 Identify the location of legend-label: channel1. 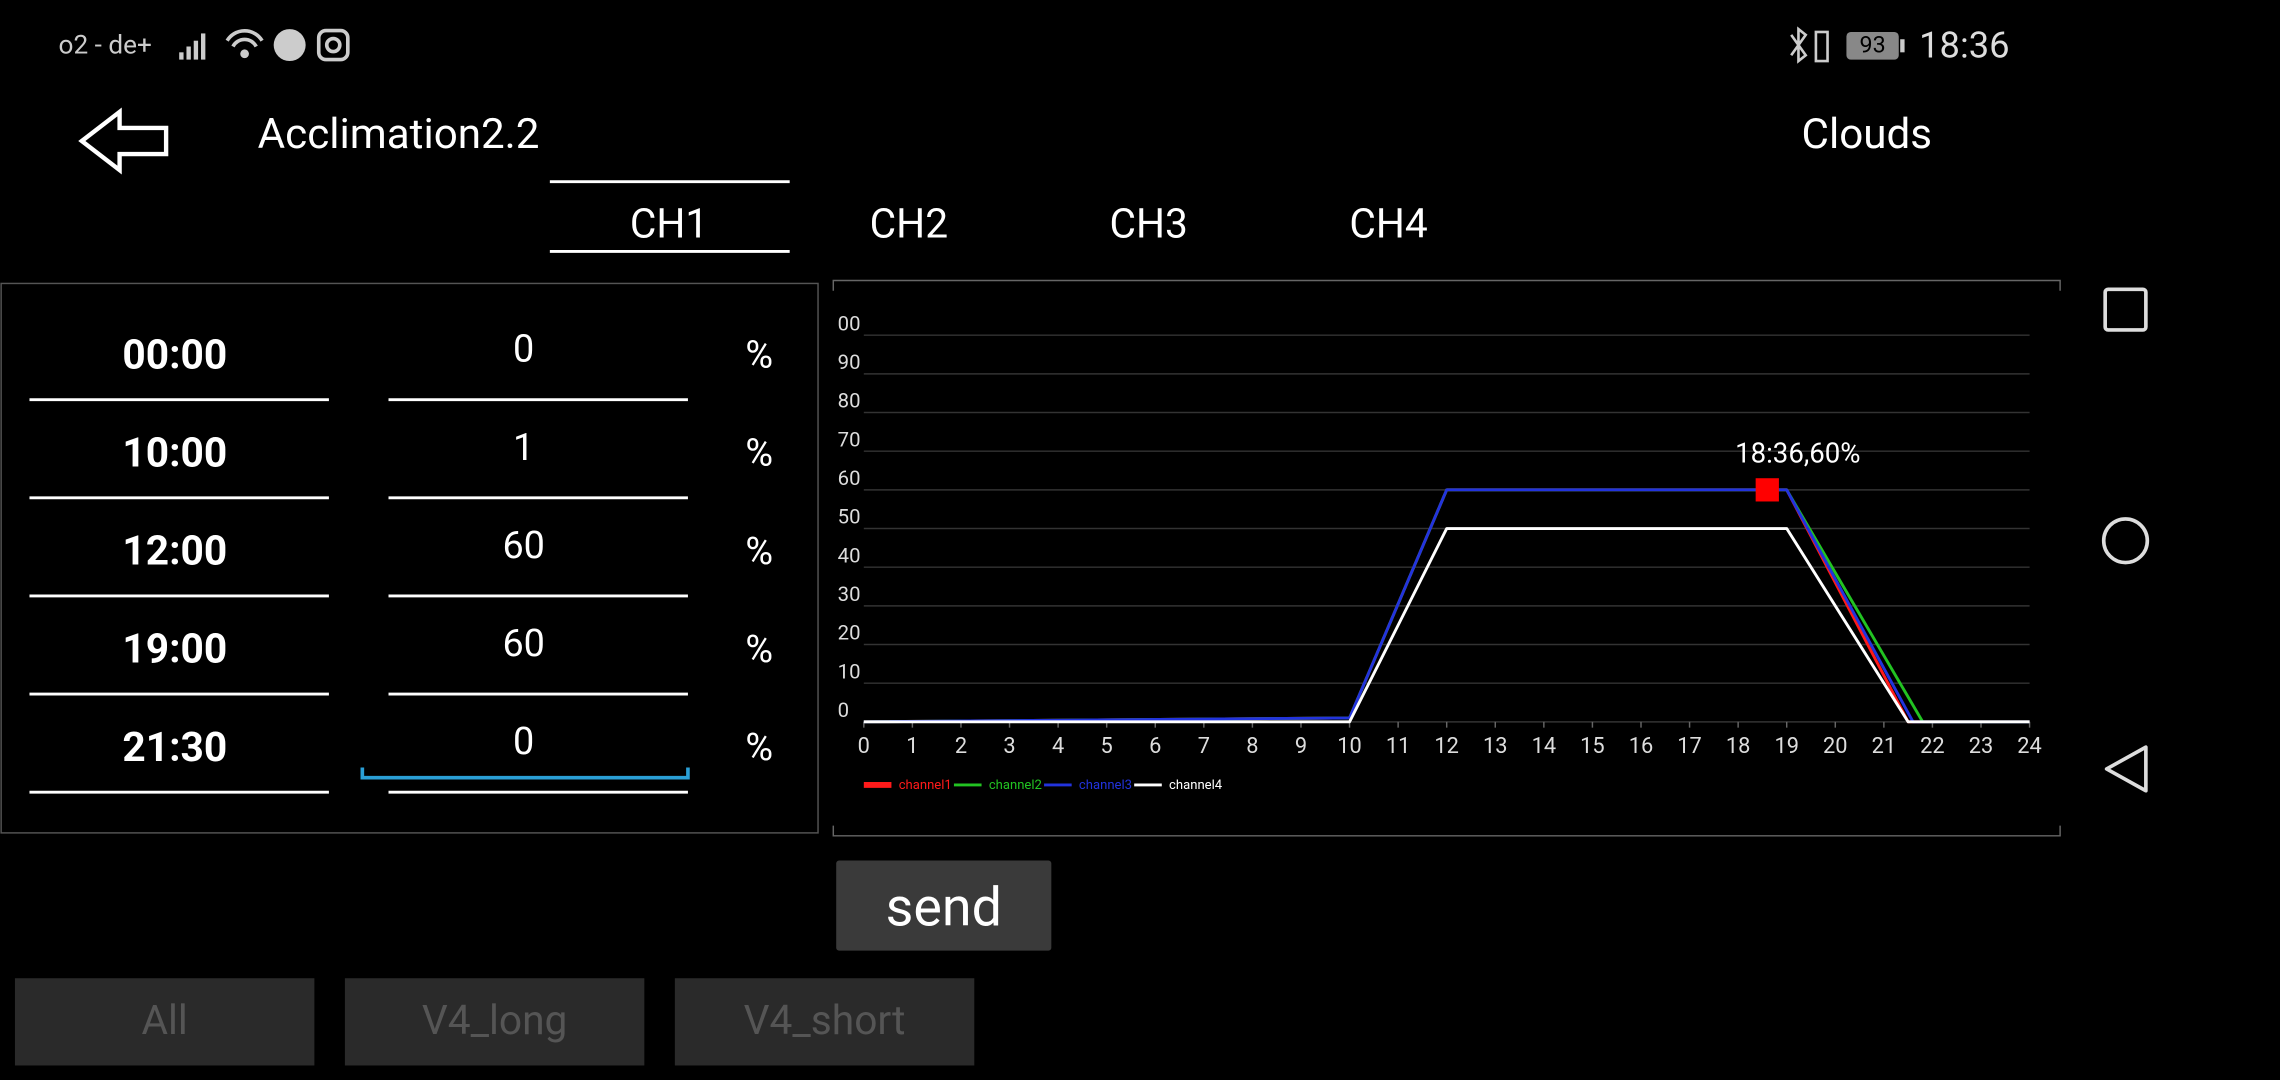
(925, 785).